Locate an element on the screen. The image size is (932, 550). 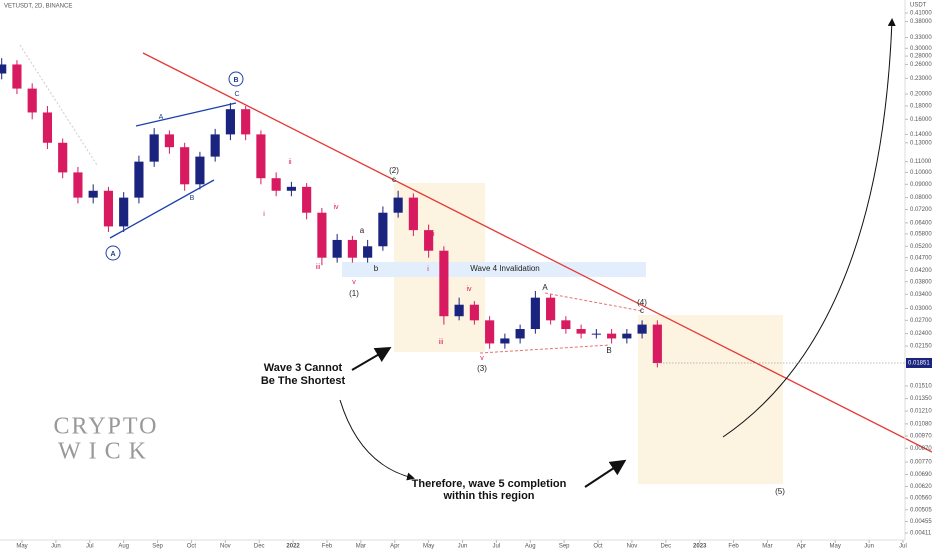
y-tick-label: 0.16000 is located at coordinates (921, 120).